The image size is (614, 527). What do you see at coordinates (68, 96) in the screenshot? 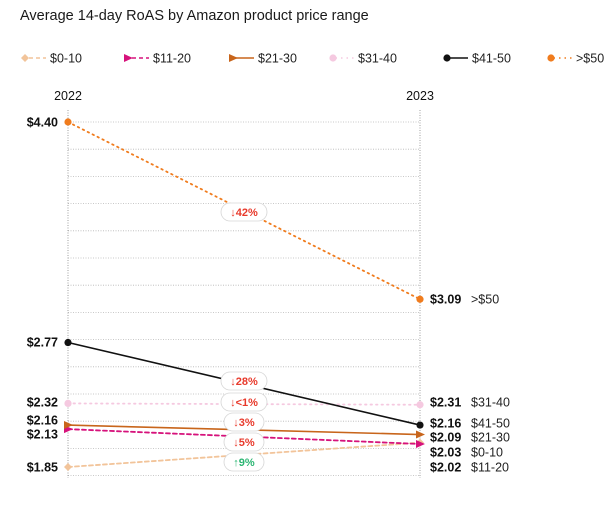
I see `x-tick-label: 2022` at bounding box center [68, 96].